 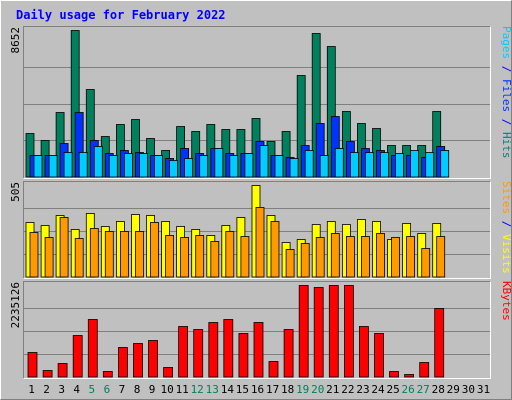 What do you see at coordinates (362, 389) in the screenshot?
I see `day-label-23: 23` at bounding box center [362, 389].